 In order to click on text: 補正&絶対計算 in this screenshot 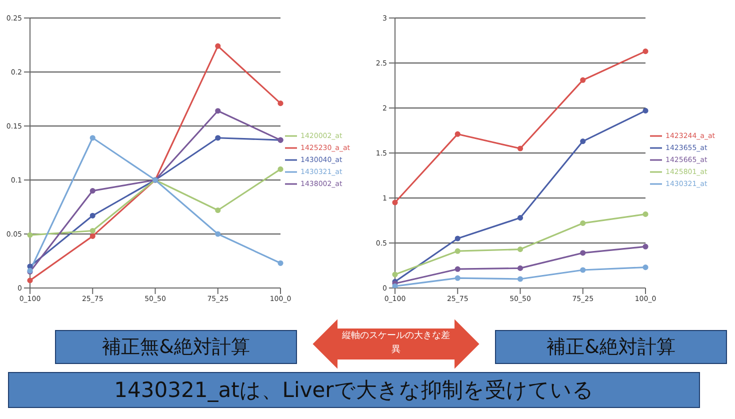, I will do `click(611, 347)`.